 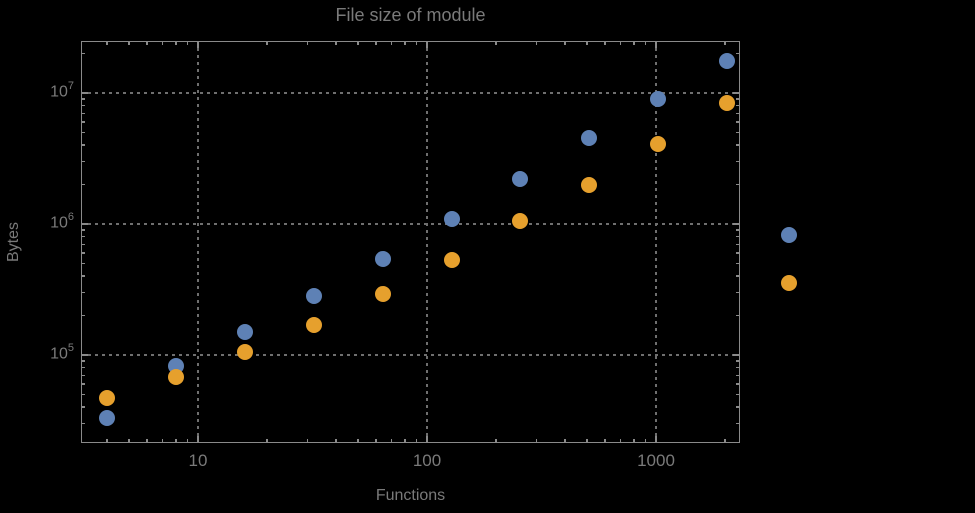 I want to click on blue-data-point, so click(x=788, y=234).